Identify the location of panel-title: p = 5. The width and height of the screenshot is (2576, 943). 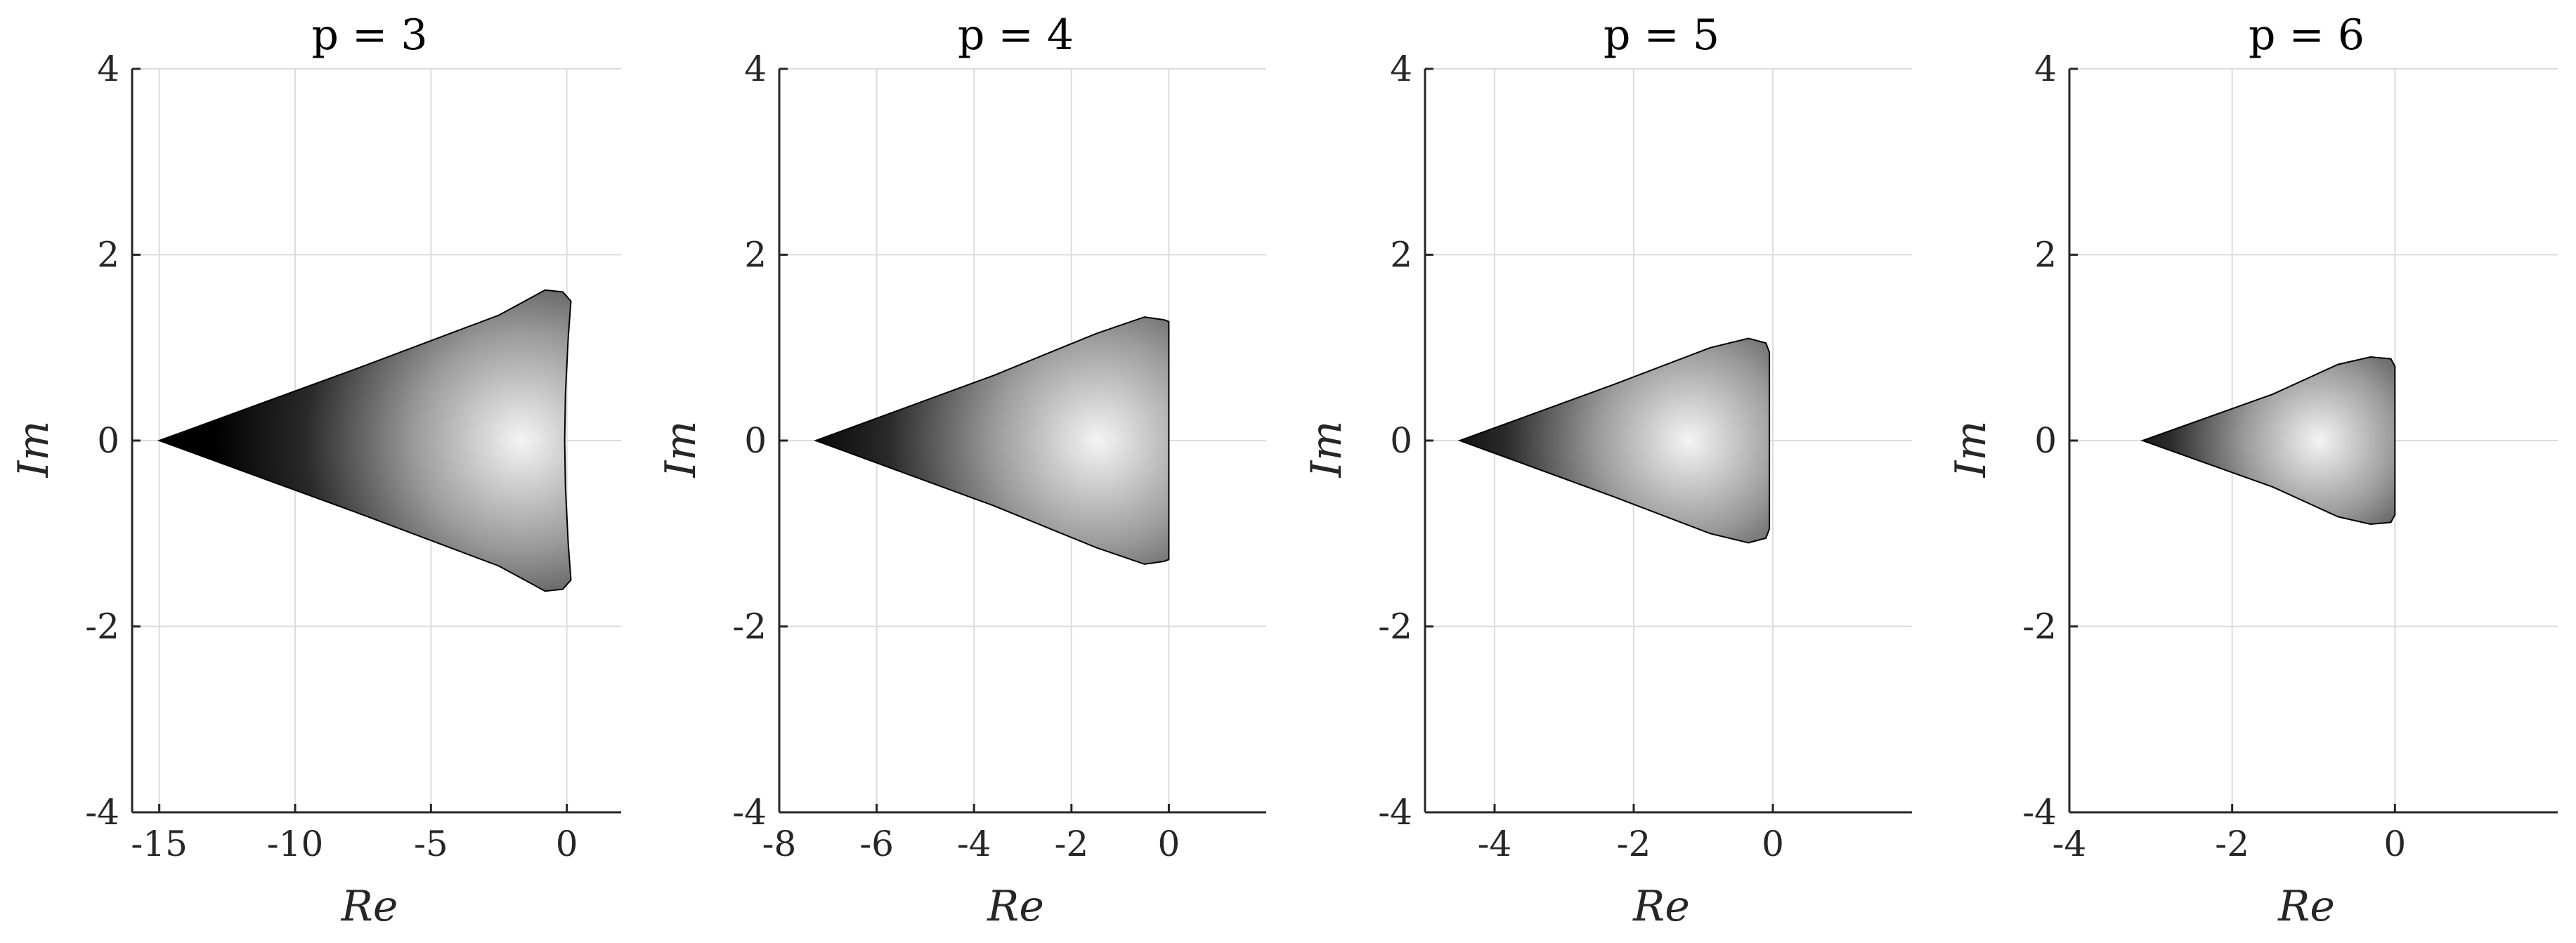
(1661, 35).